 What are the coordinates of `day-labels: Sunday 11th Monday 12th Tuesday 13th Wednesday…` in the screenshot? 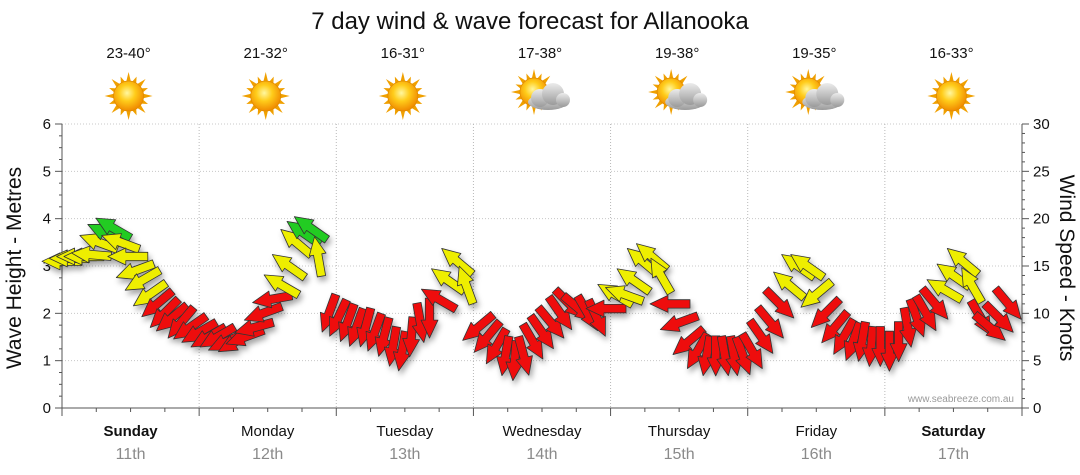 It's located at (544, 443).